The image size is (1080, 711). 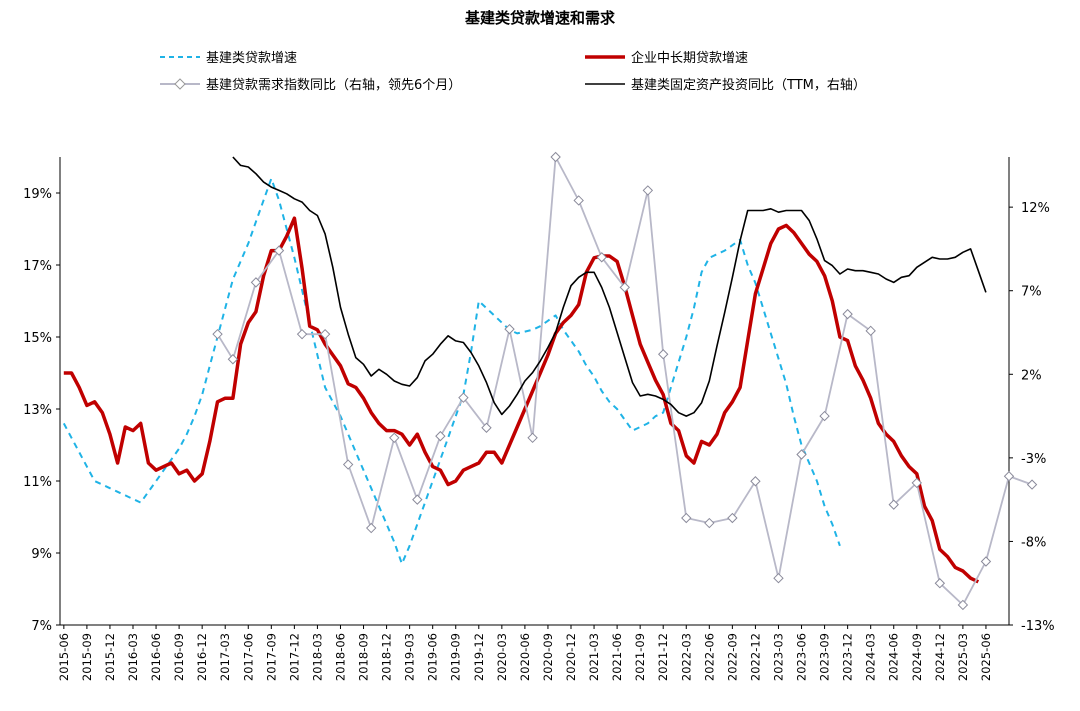 What do you see at coordinates (251, 58) in the screenshot?
I see `legend-label: 基建类贷款增速` at bounding box center [251, 58].